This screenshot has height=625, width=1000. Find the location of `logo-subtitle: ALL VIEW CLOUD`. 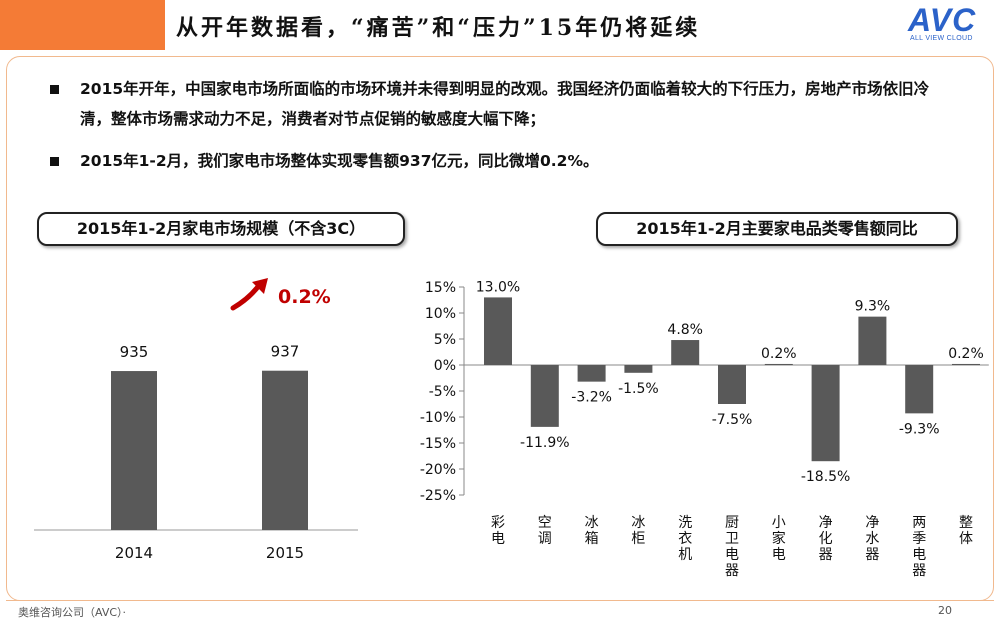

logo-subtitle: ALL VIEW CLOUD is located at coordinates (941, 38).